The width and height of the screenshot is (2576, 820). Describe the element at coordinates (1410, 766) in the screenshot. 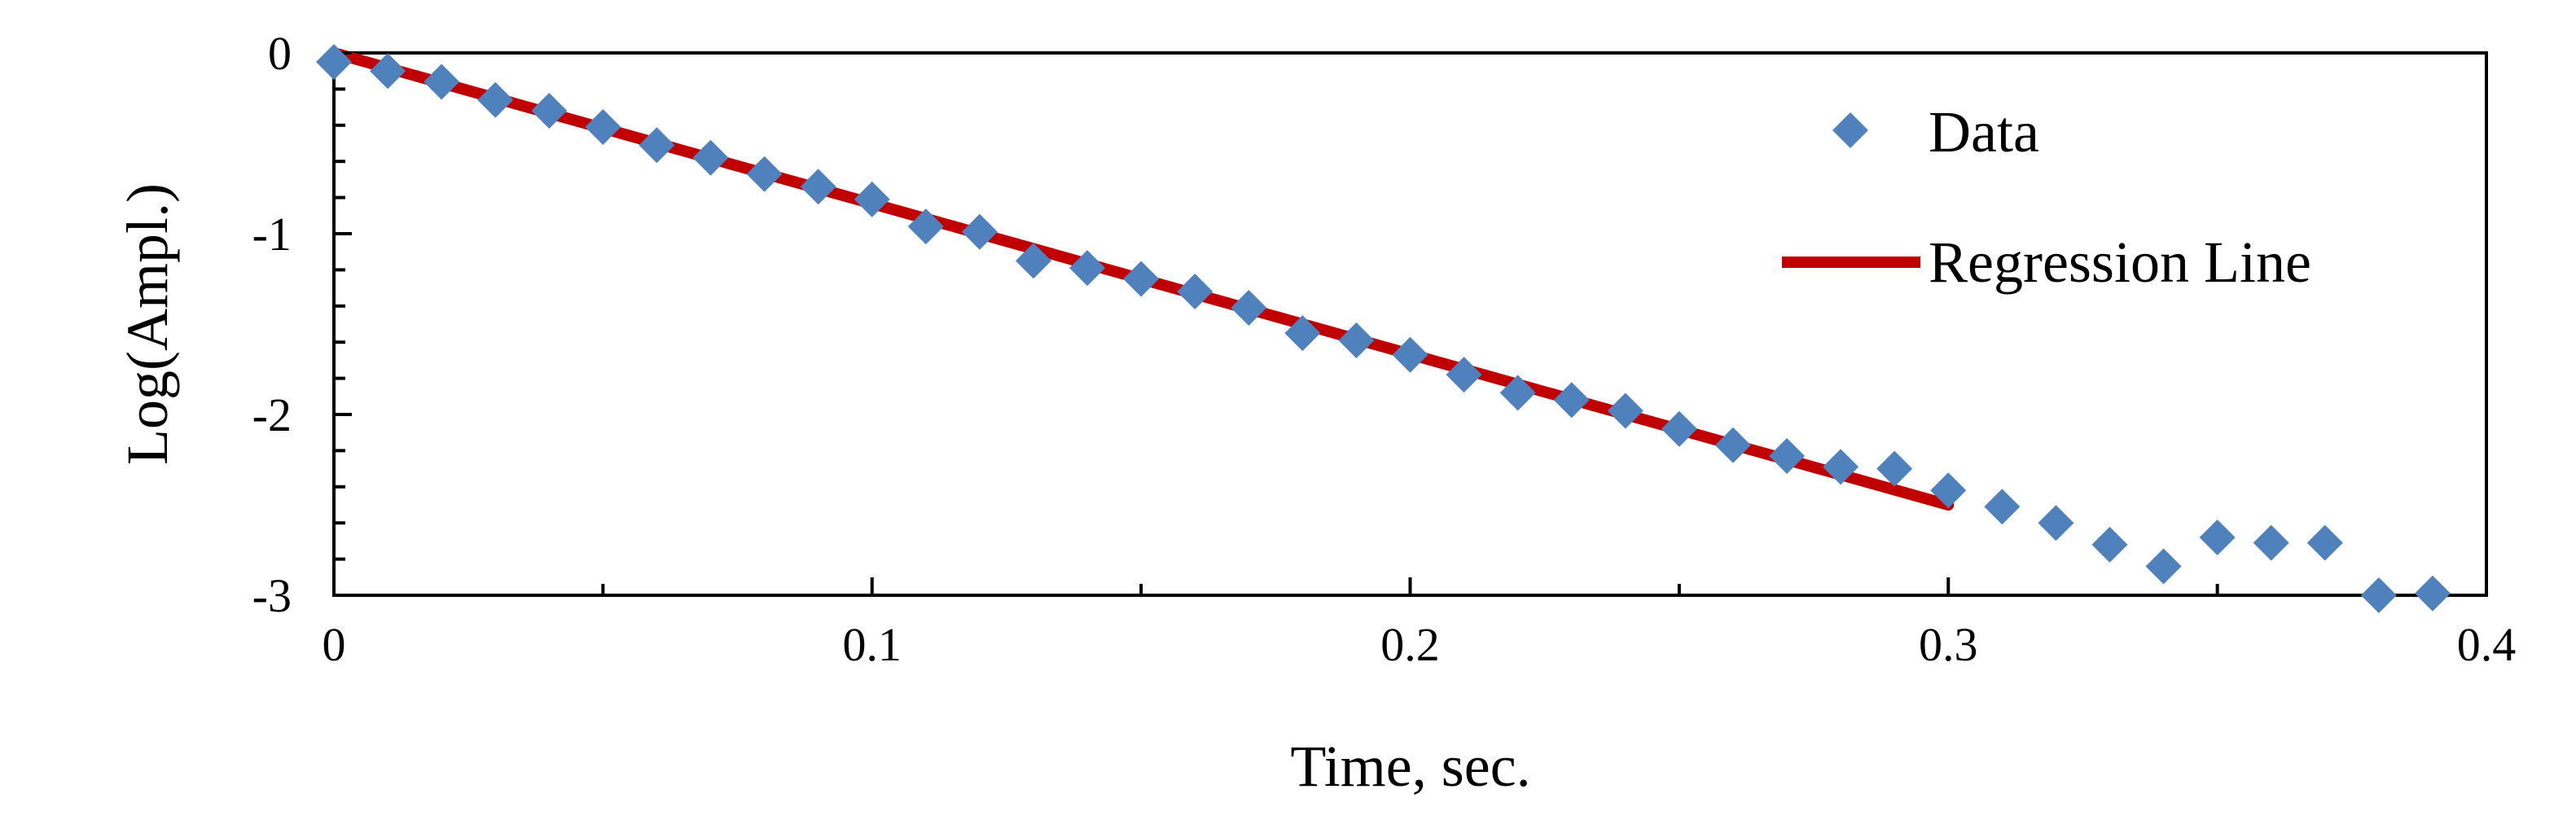

I see `x-axis-title: Time, sec.` at that location.